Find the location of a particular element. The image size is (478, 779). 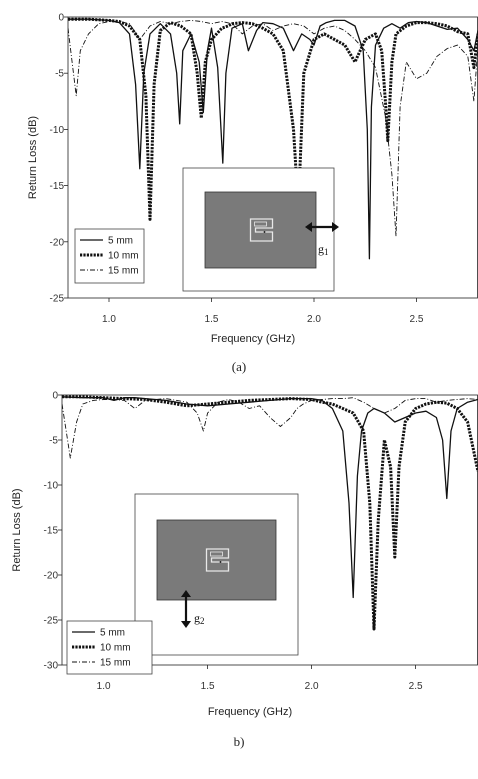

inset-diagram: g1 is located at coordinates (260, 229).